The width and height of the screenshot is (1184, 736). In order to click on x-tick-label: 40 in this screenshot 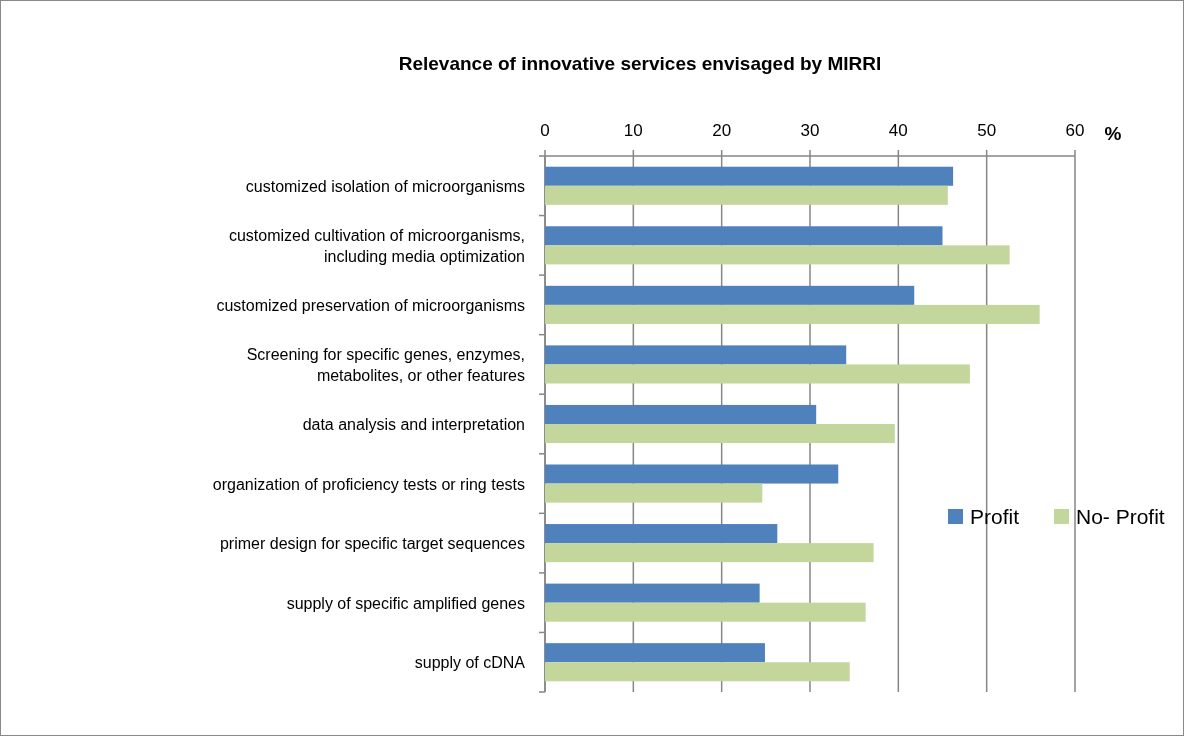, I will do `click(898, 130)`.